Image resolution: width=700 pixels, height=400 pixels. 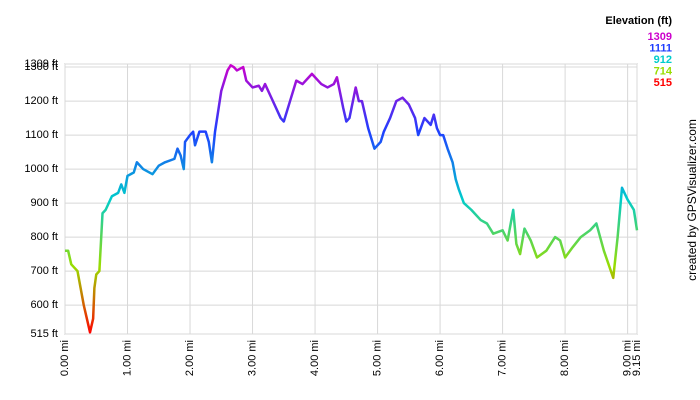 What do you see at coordinates (637, 358) in the screenshot?
I see `x-tick-label: 9.15 mi` at bounding box center [637, 358].